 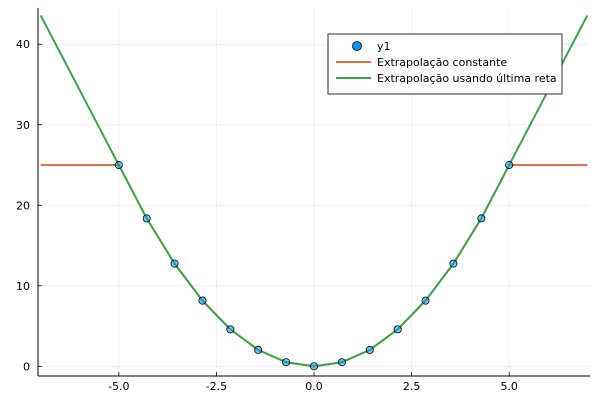 I want to click on legend-label-extrapolacao-ultima-reta: Extrapolação usando última reta, so click(x=467, y=78).